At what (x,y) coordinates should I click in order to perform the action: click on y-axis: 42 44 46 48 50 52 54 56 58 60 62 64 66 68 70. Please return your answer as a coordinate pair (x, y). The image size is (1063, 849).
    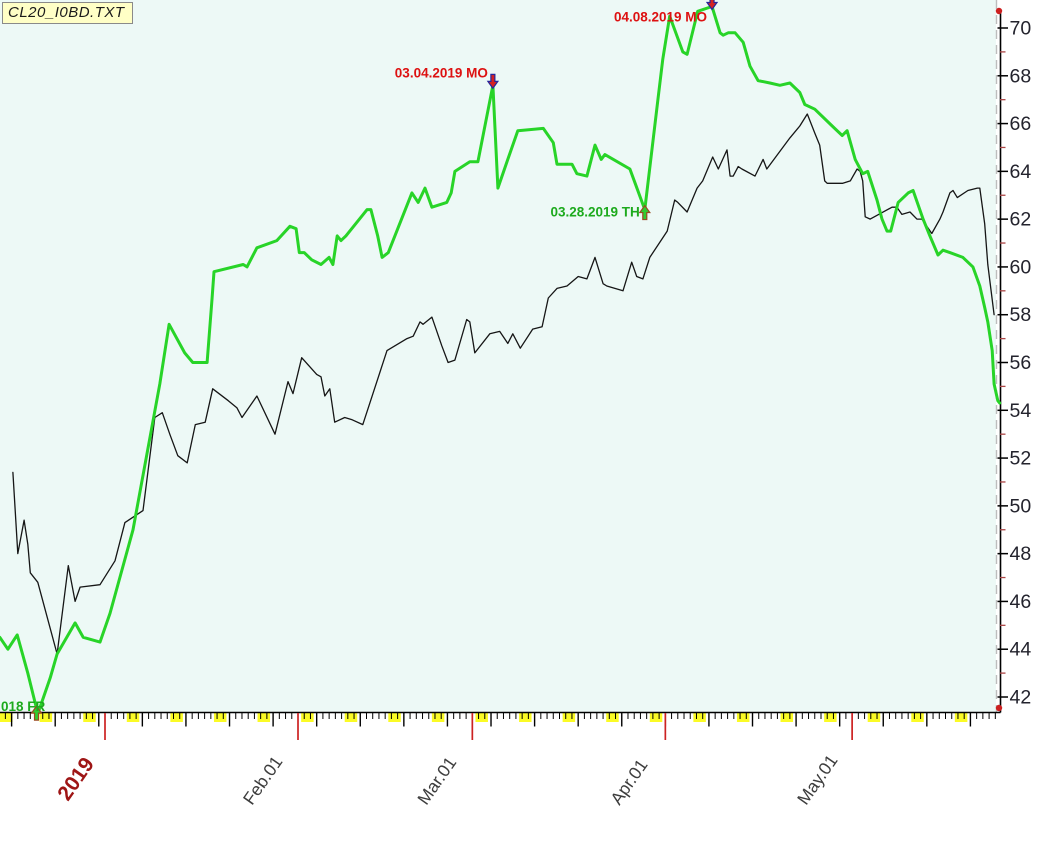
    Looking at the image, I should click on (1014, 362).